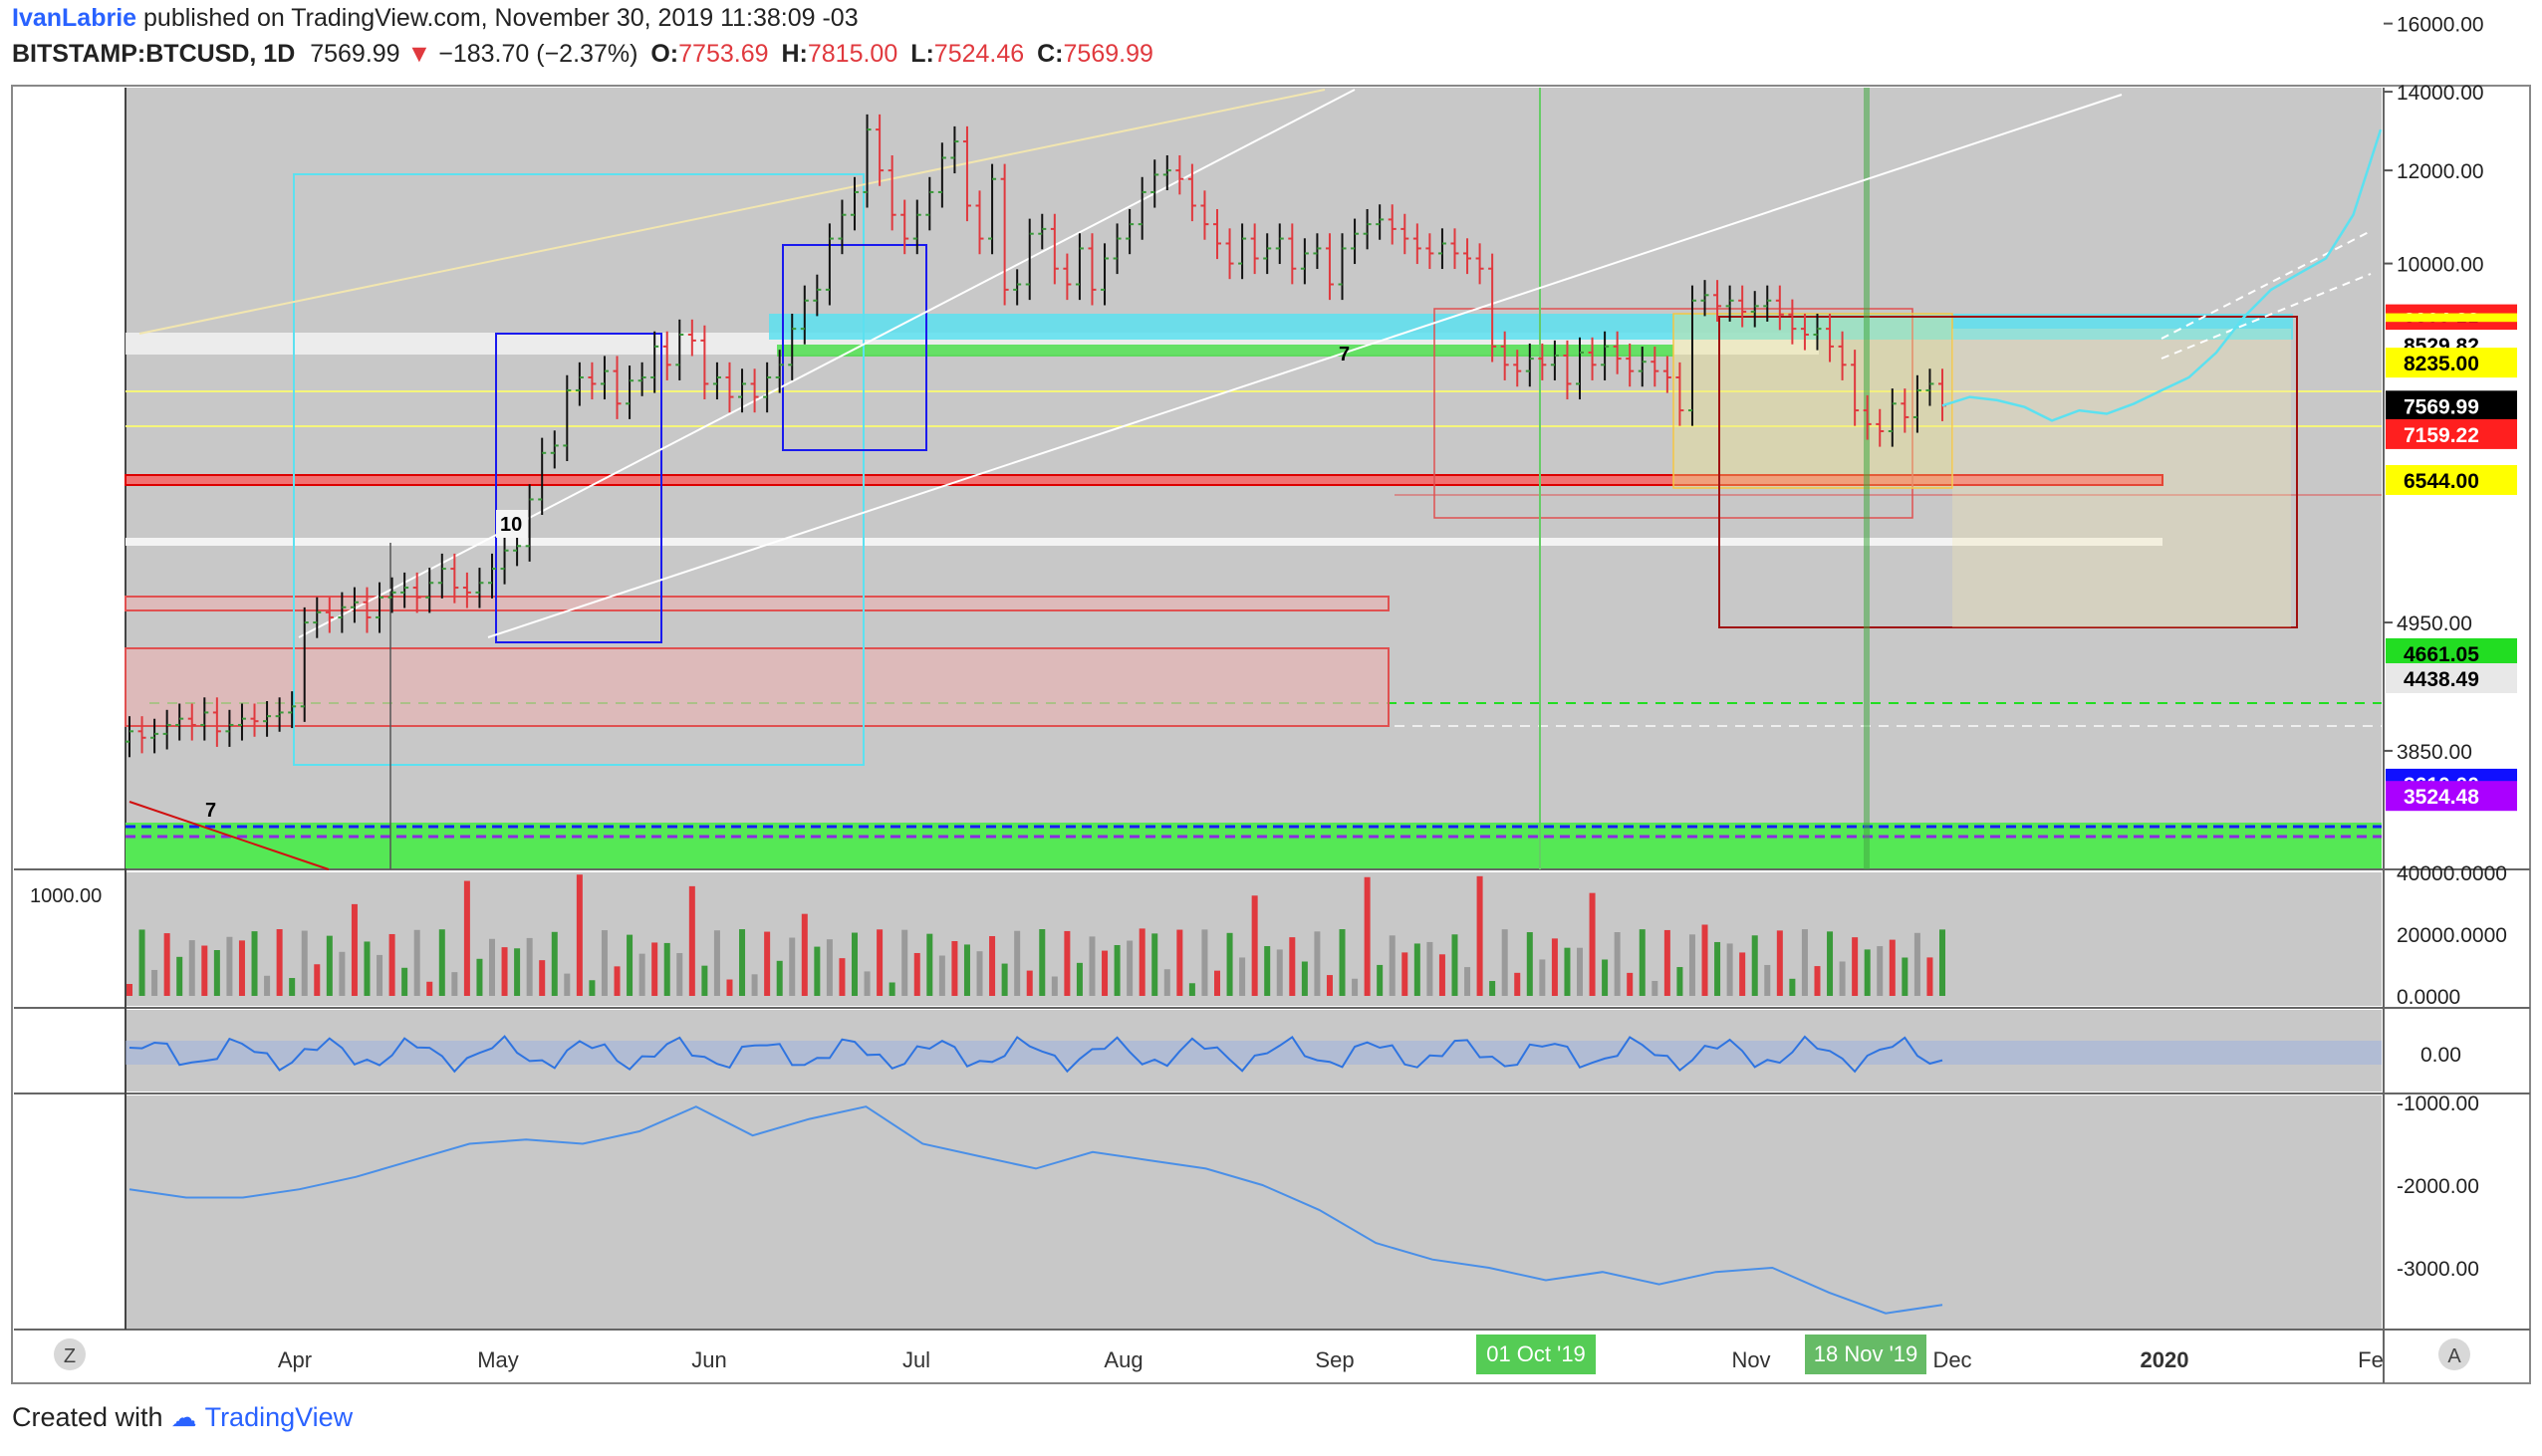 The image size is (2542, 1456). What do you see at coordinates (70, 1354) in the screenshot?
I see `zoom-button` at bounding box center [70, 1354].